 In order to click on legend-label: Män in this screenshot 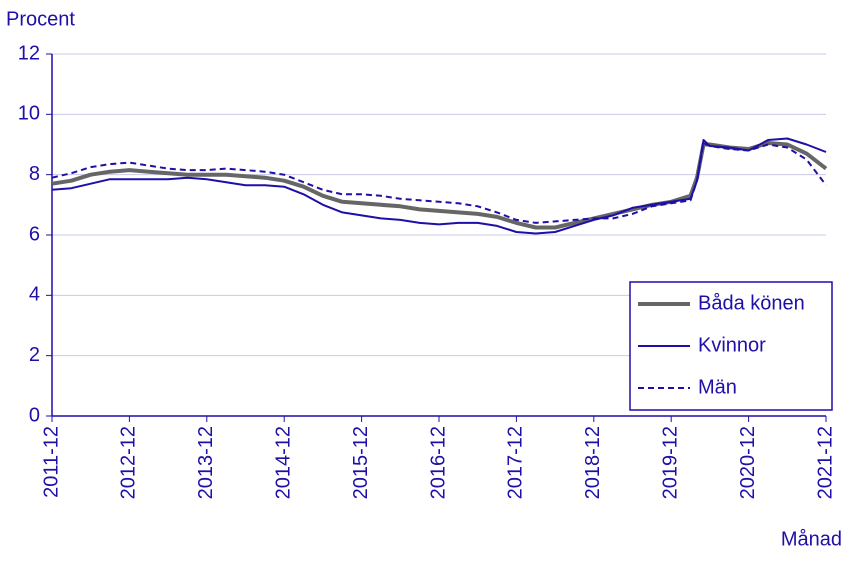, I will do `click(717, 387)`.